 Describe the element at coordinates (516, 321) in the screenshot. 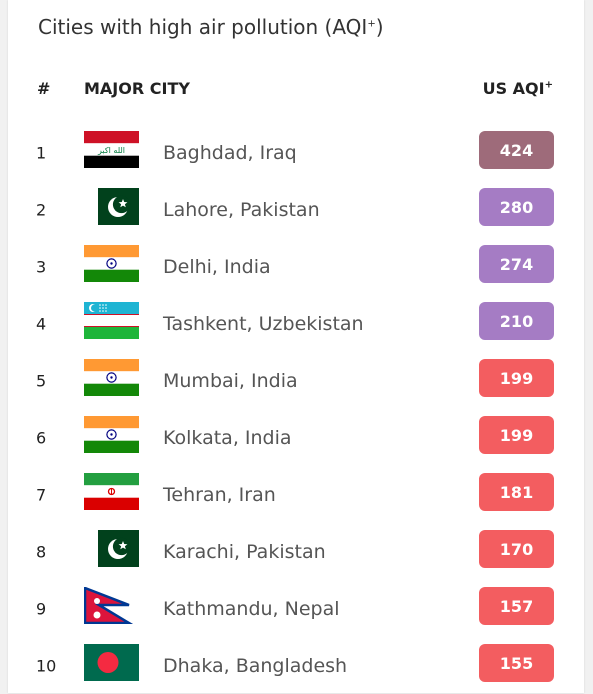

I see `aqi-badge: 210` at that location.